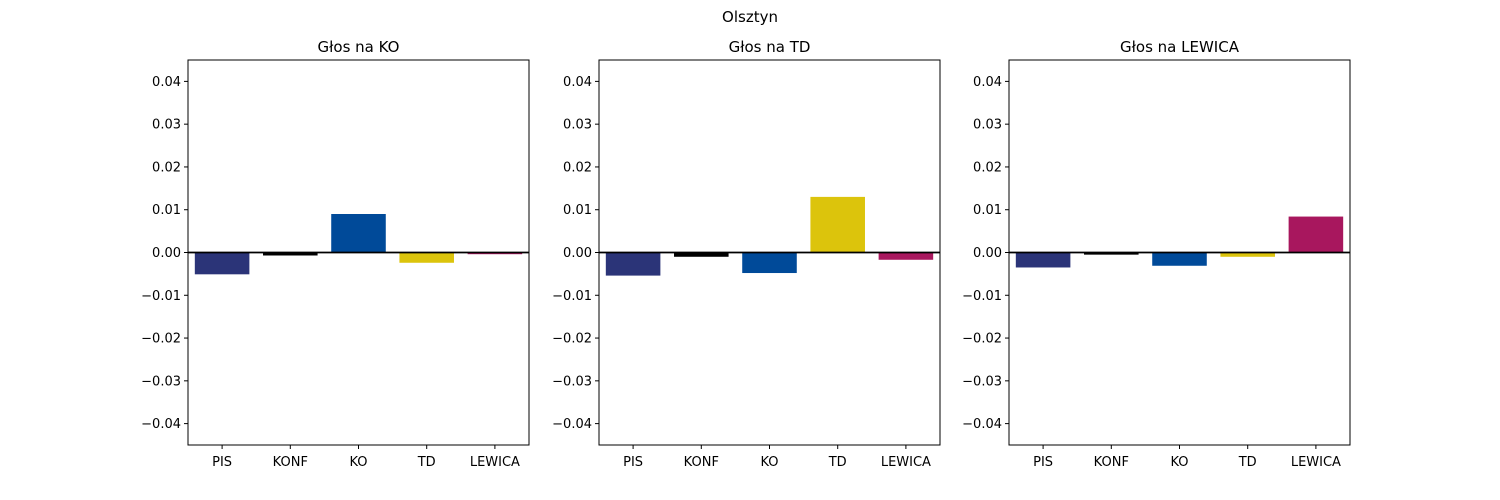 Image resolution: width=1500 pixels, height=500 pixels. What do you see at coordinates (770, 47) in the screenshot?
I see `panel-title: Głos na TD` at bounding box center [770, 47].